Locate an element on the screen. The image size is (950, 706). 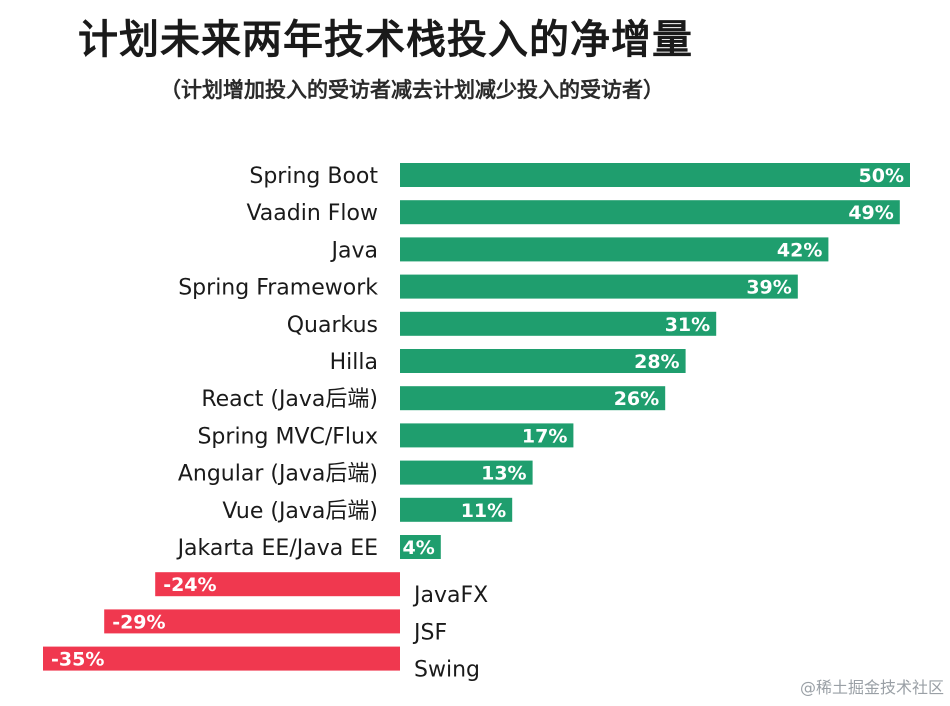
value-label-11: -24% is located at coordinates (189, 585).